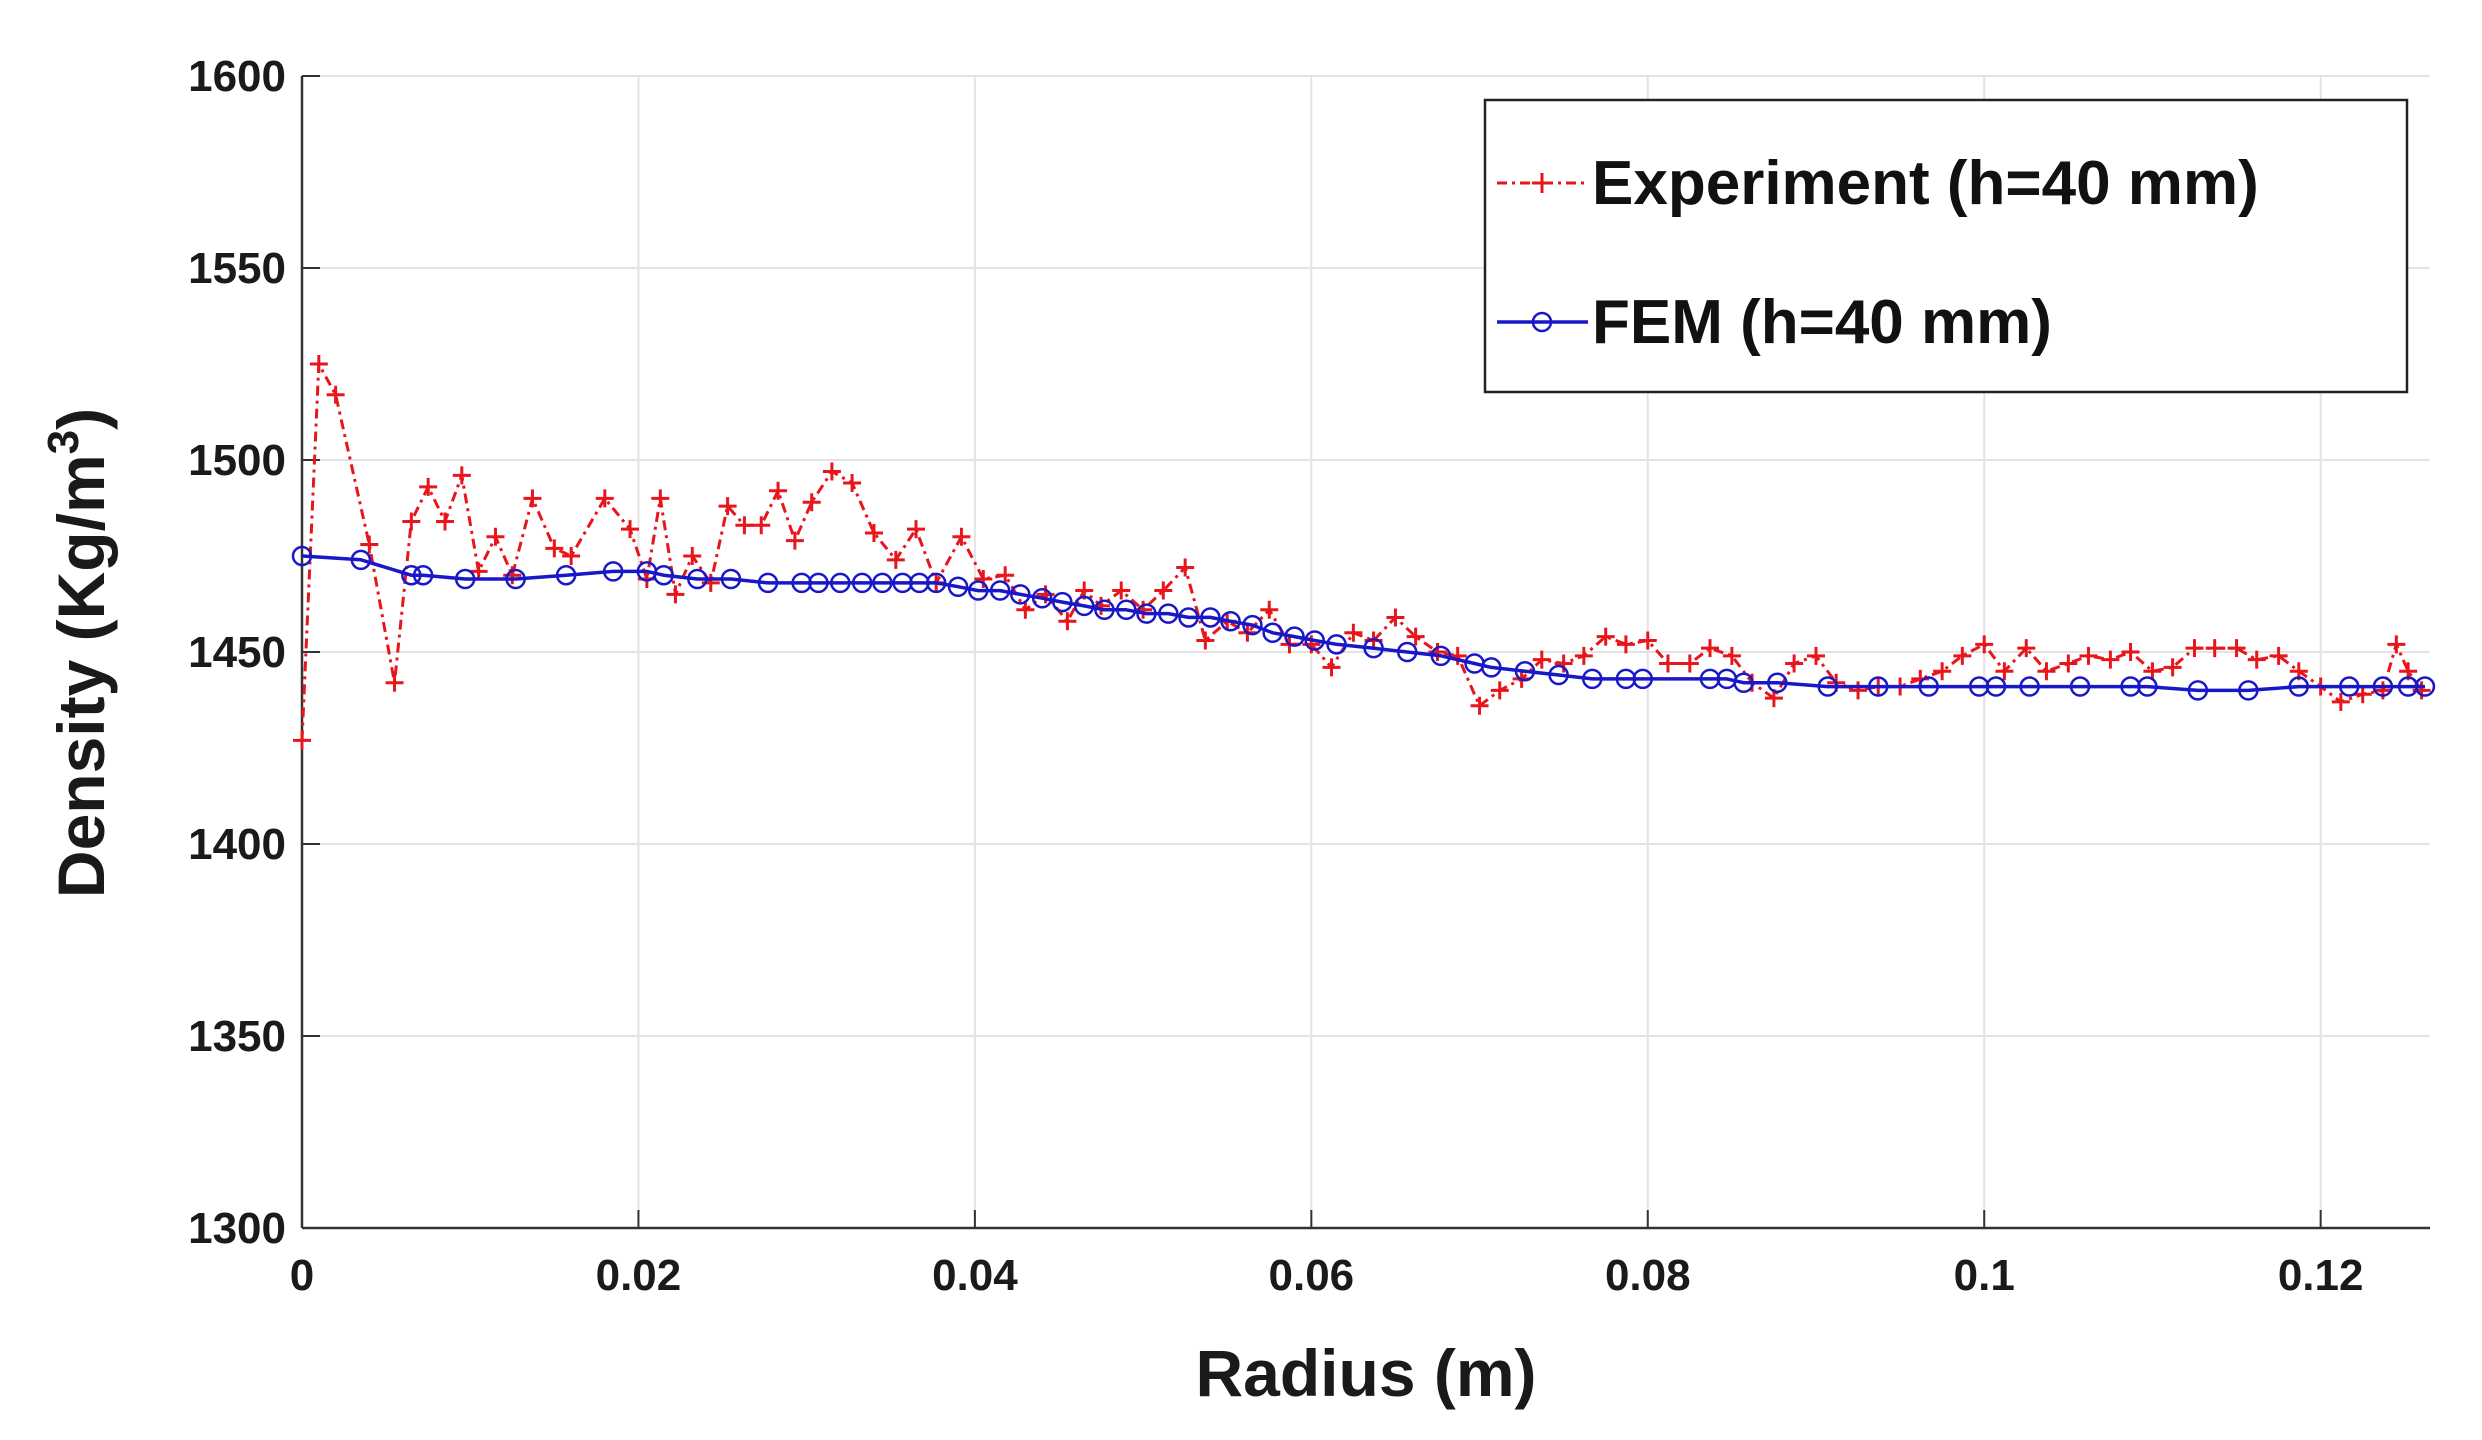  What do you see at coordinates (237, 460) in the screenshot?
I see `y-tick-label: 1500` at bounding box center [237, 460].